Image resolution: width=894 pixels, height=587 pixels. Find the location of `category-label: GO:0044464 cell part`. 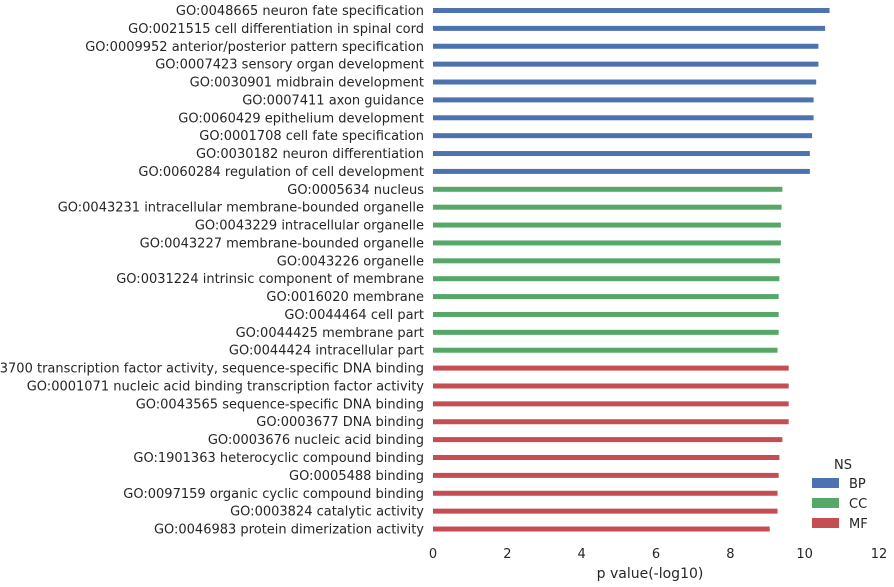

category-label: GO:0044464 cell part is located at coordinates (354, 315).